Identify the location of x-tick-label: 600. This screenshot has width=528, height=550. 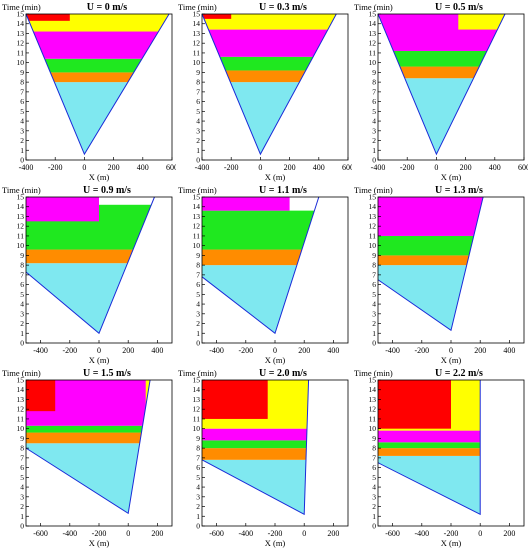
(523, 167).